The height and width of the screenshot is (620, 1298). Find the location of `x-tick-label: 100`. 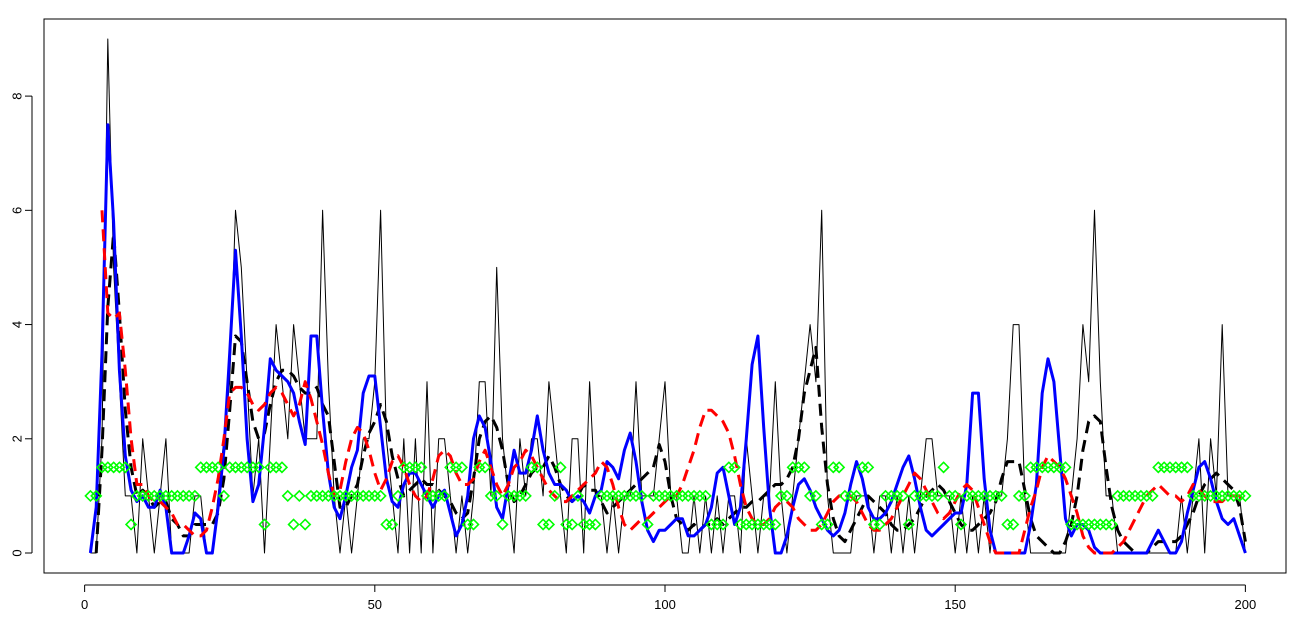

x-tick-label: 100 is located at coordinates (665, 604).